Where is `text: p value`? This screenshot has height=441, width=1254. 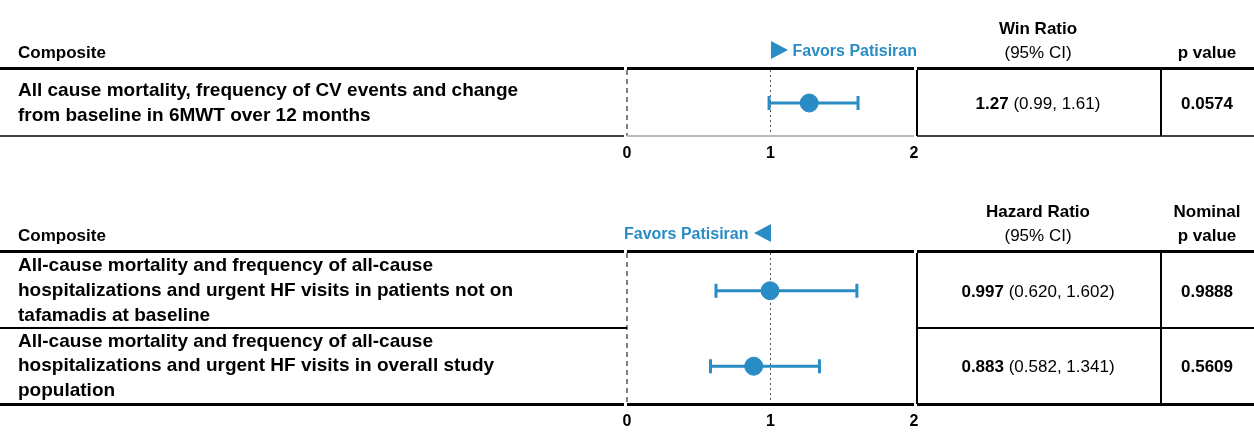
text: p value is located at coordinates (1207, 52).